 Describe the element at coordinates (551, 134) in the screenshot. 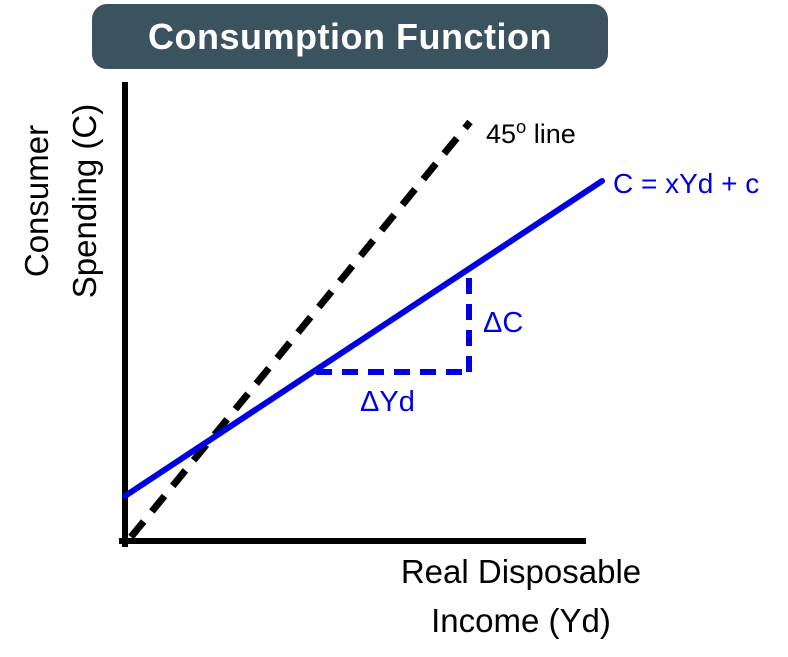

I see `forty-five-line-label-text: line` at that location.